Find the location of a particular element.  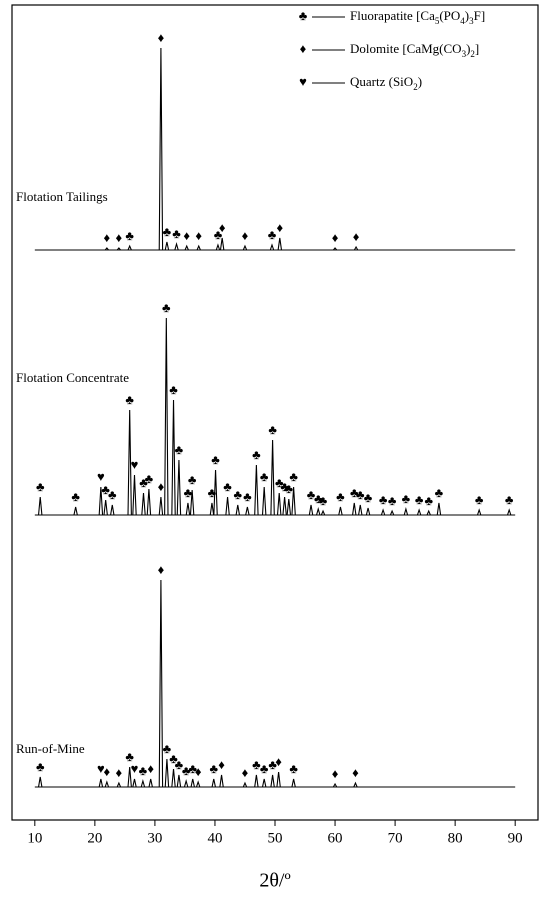

x-tick-label: 20 is located at coordinates (94, 838).